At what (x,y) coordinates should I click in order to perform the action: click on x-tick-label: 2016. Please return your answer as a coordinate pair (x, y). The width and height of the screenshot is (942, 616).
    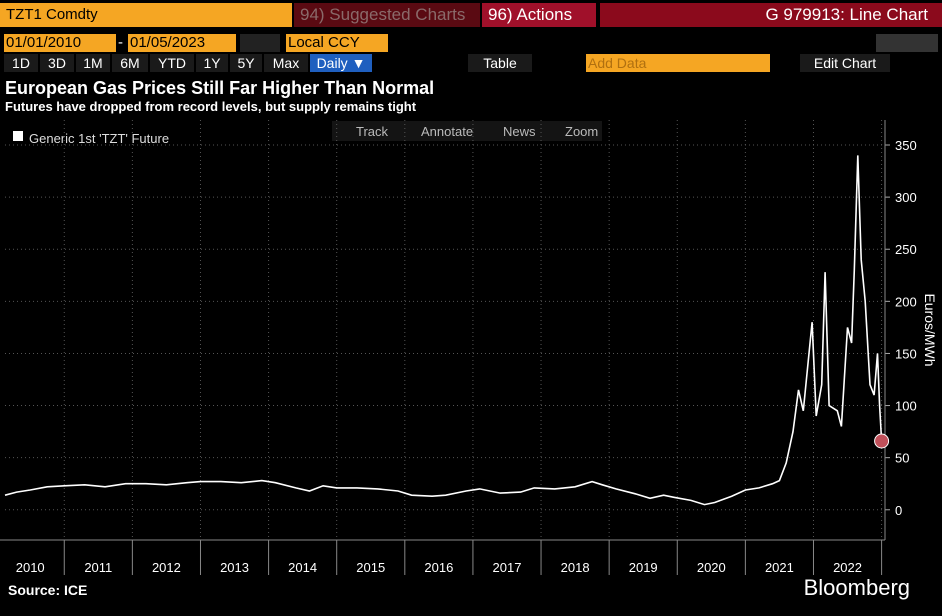
    Looking at the image, I should click on (438, 567).